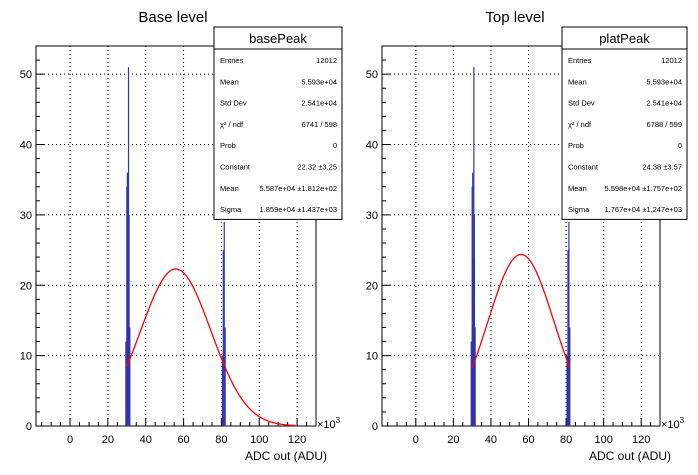  I want to click on stats-row-value: 24.38 ±3.57, so click(662, 167).